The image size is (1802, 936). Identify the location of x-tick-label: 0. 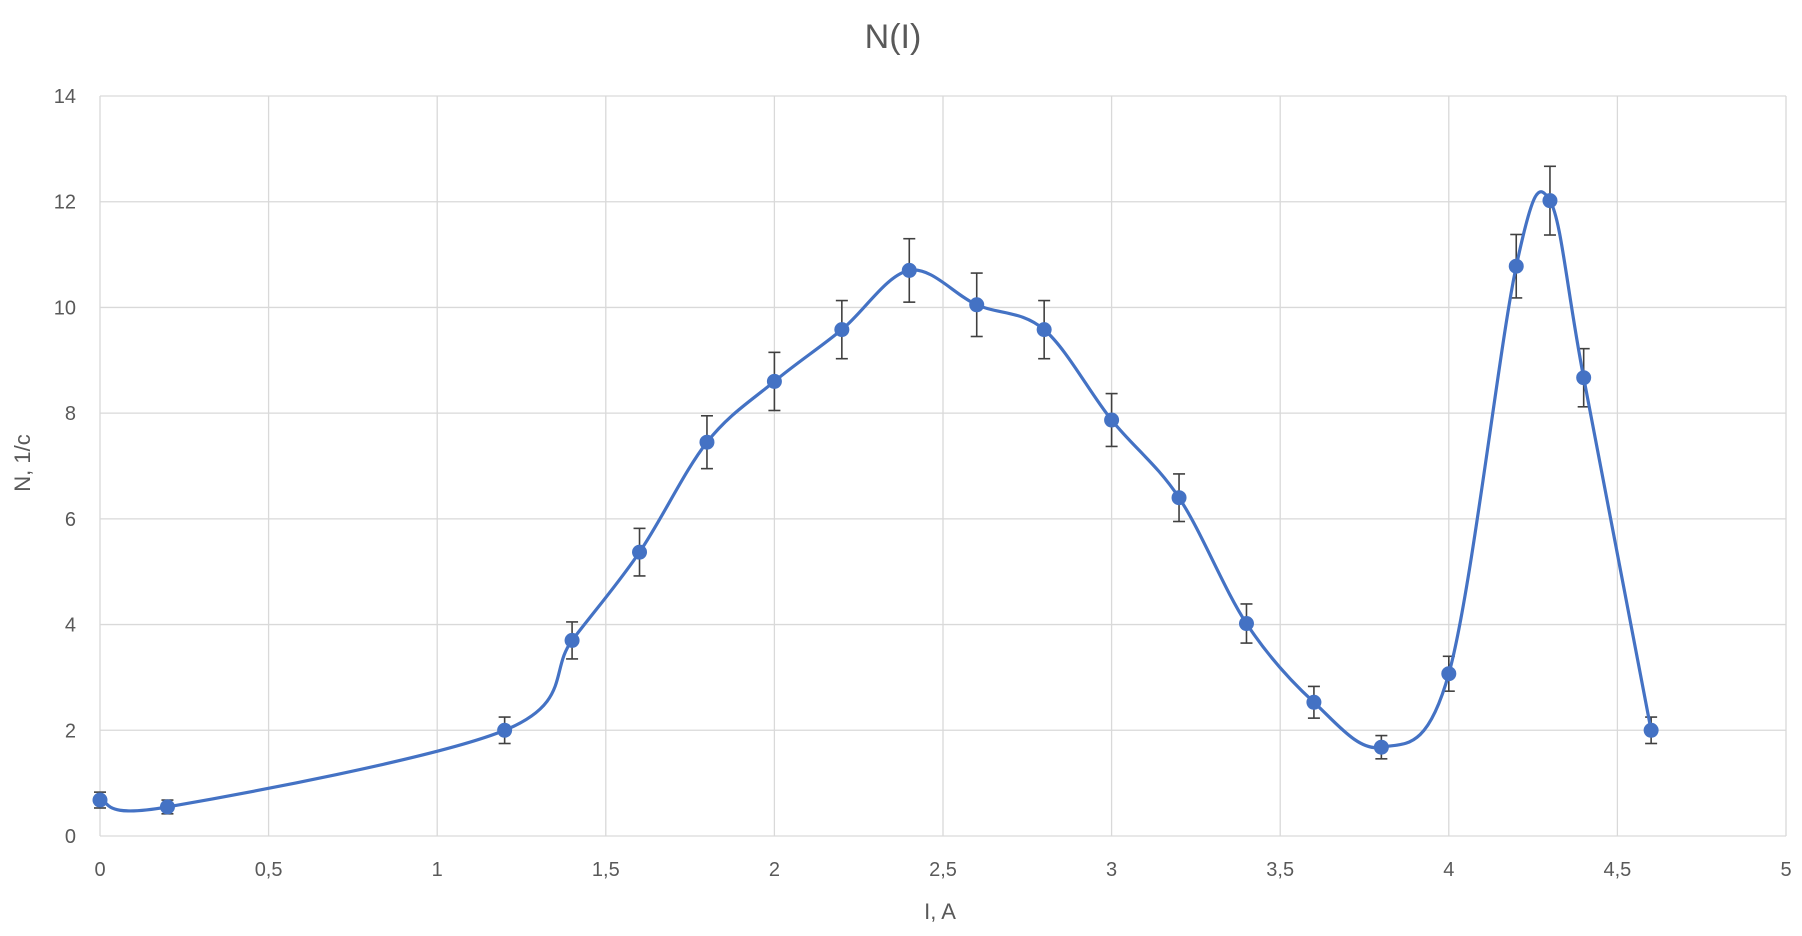
(99, 870).